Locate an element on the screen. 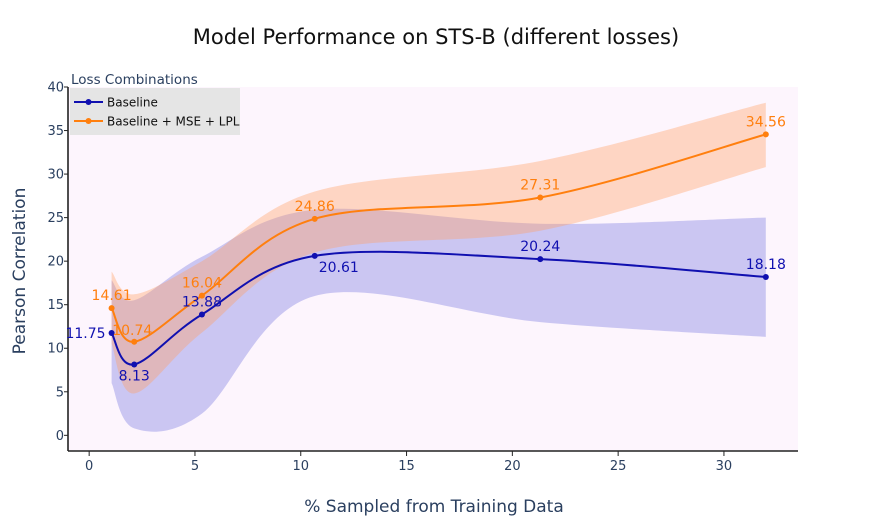 The height and width of the screenshot is (525, 872). legend-box is located at coordinates (155, 111).